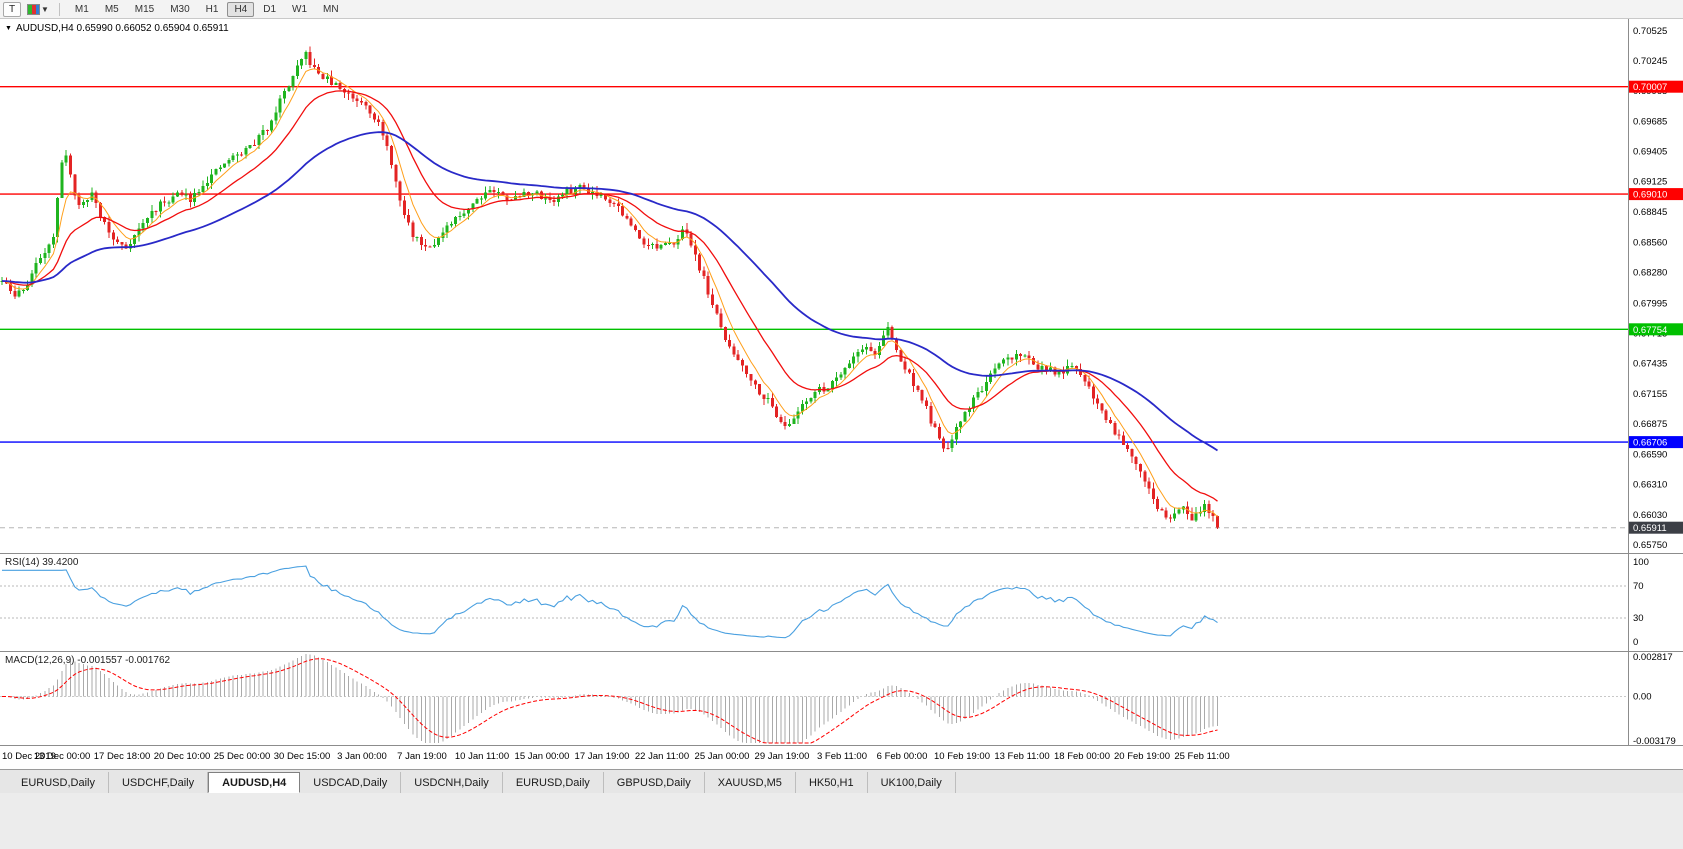  What do you see at coordinates (300, 9) in the screenshot?
I see `timeframe-button-w1: W1` at bounding box center [300, 9].